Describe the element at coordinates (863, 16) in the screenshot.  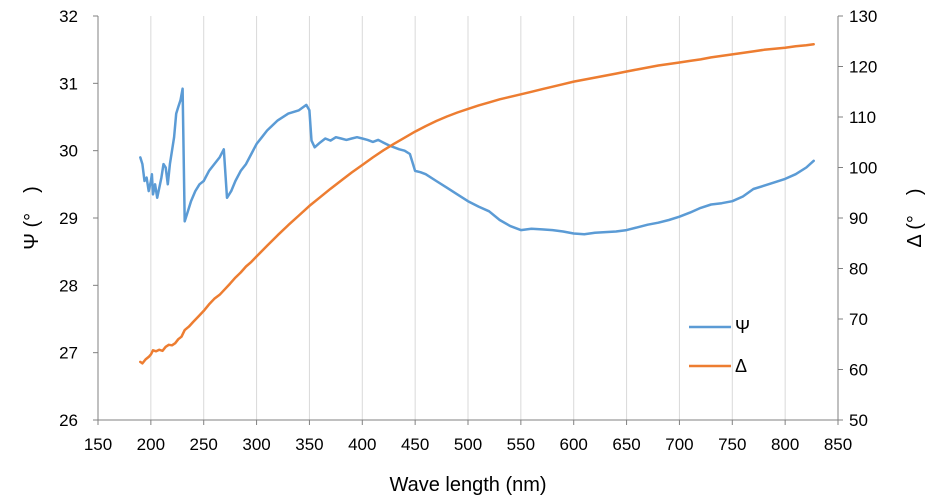
I see `right-y-tick-label: 130` at that location.